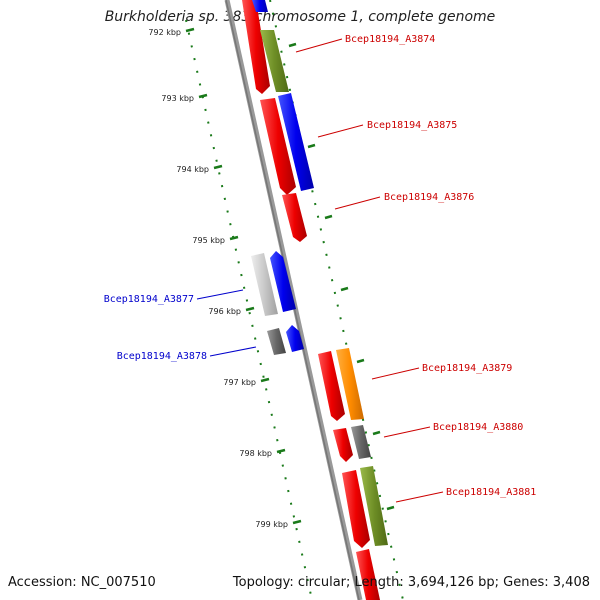 The height and width of the screenshot is (600, 600). Describe the element at coordinates (278, 146) in the screenshot. I see `gene-a3875-red` at that location.